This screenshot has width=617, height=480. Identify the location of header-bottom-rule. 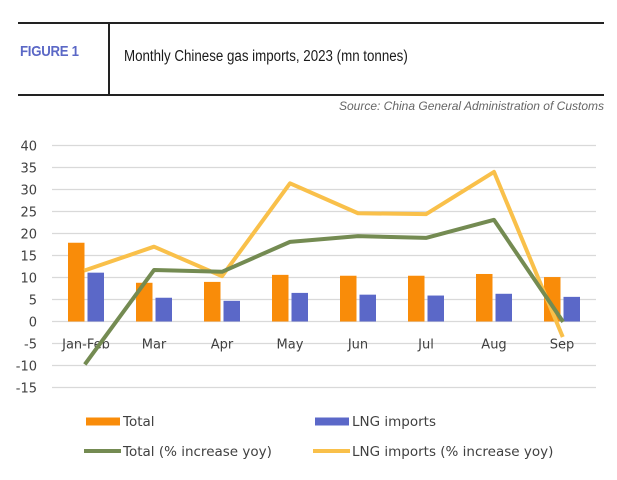
(311, 95).